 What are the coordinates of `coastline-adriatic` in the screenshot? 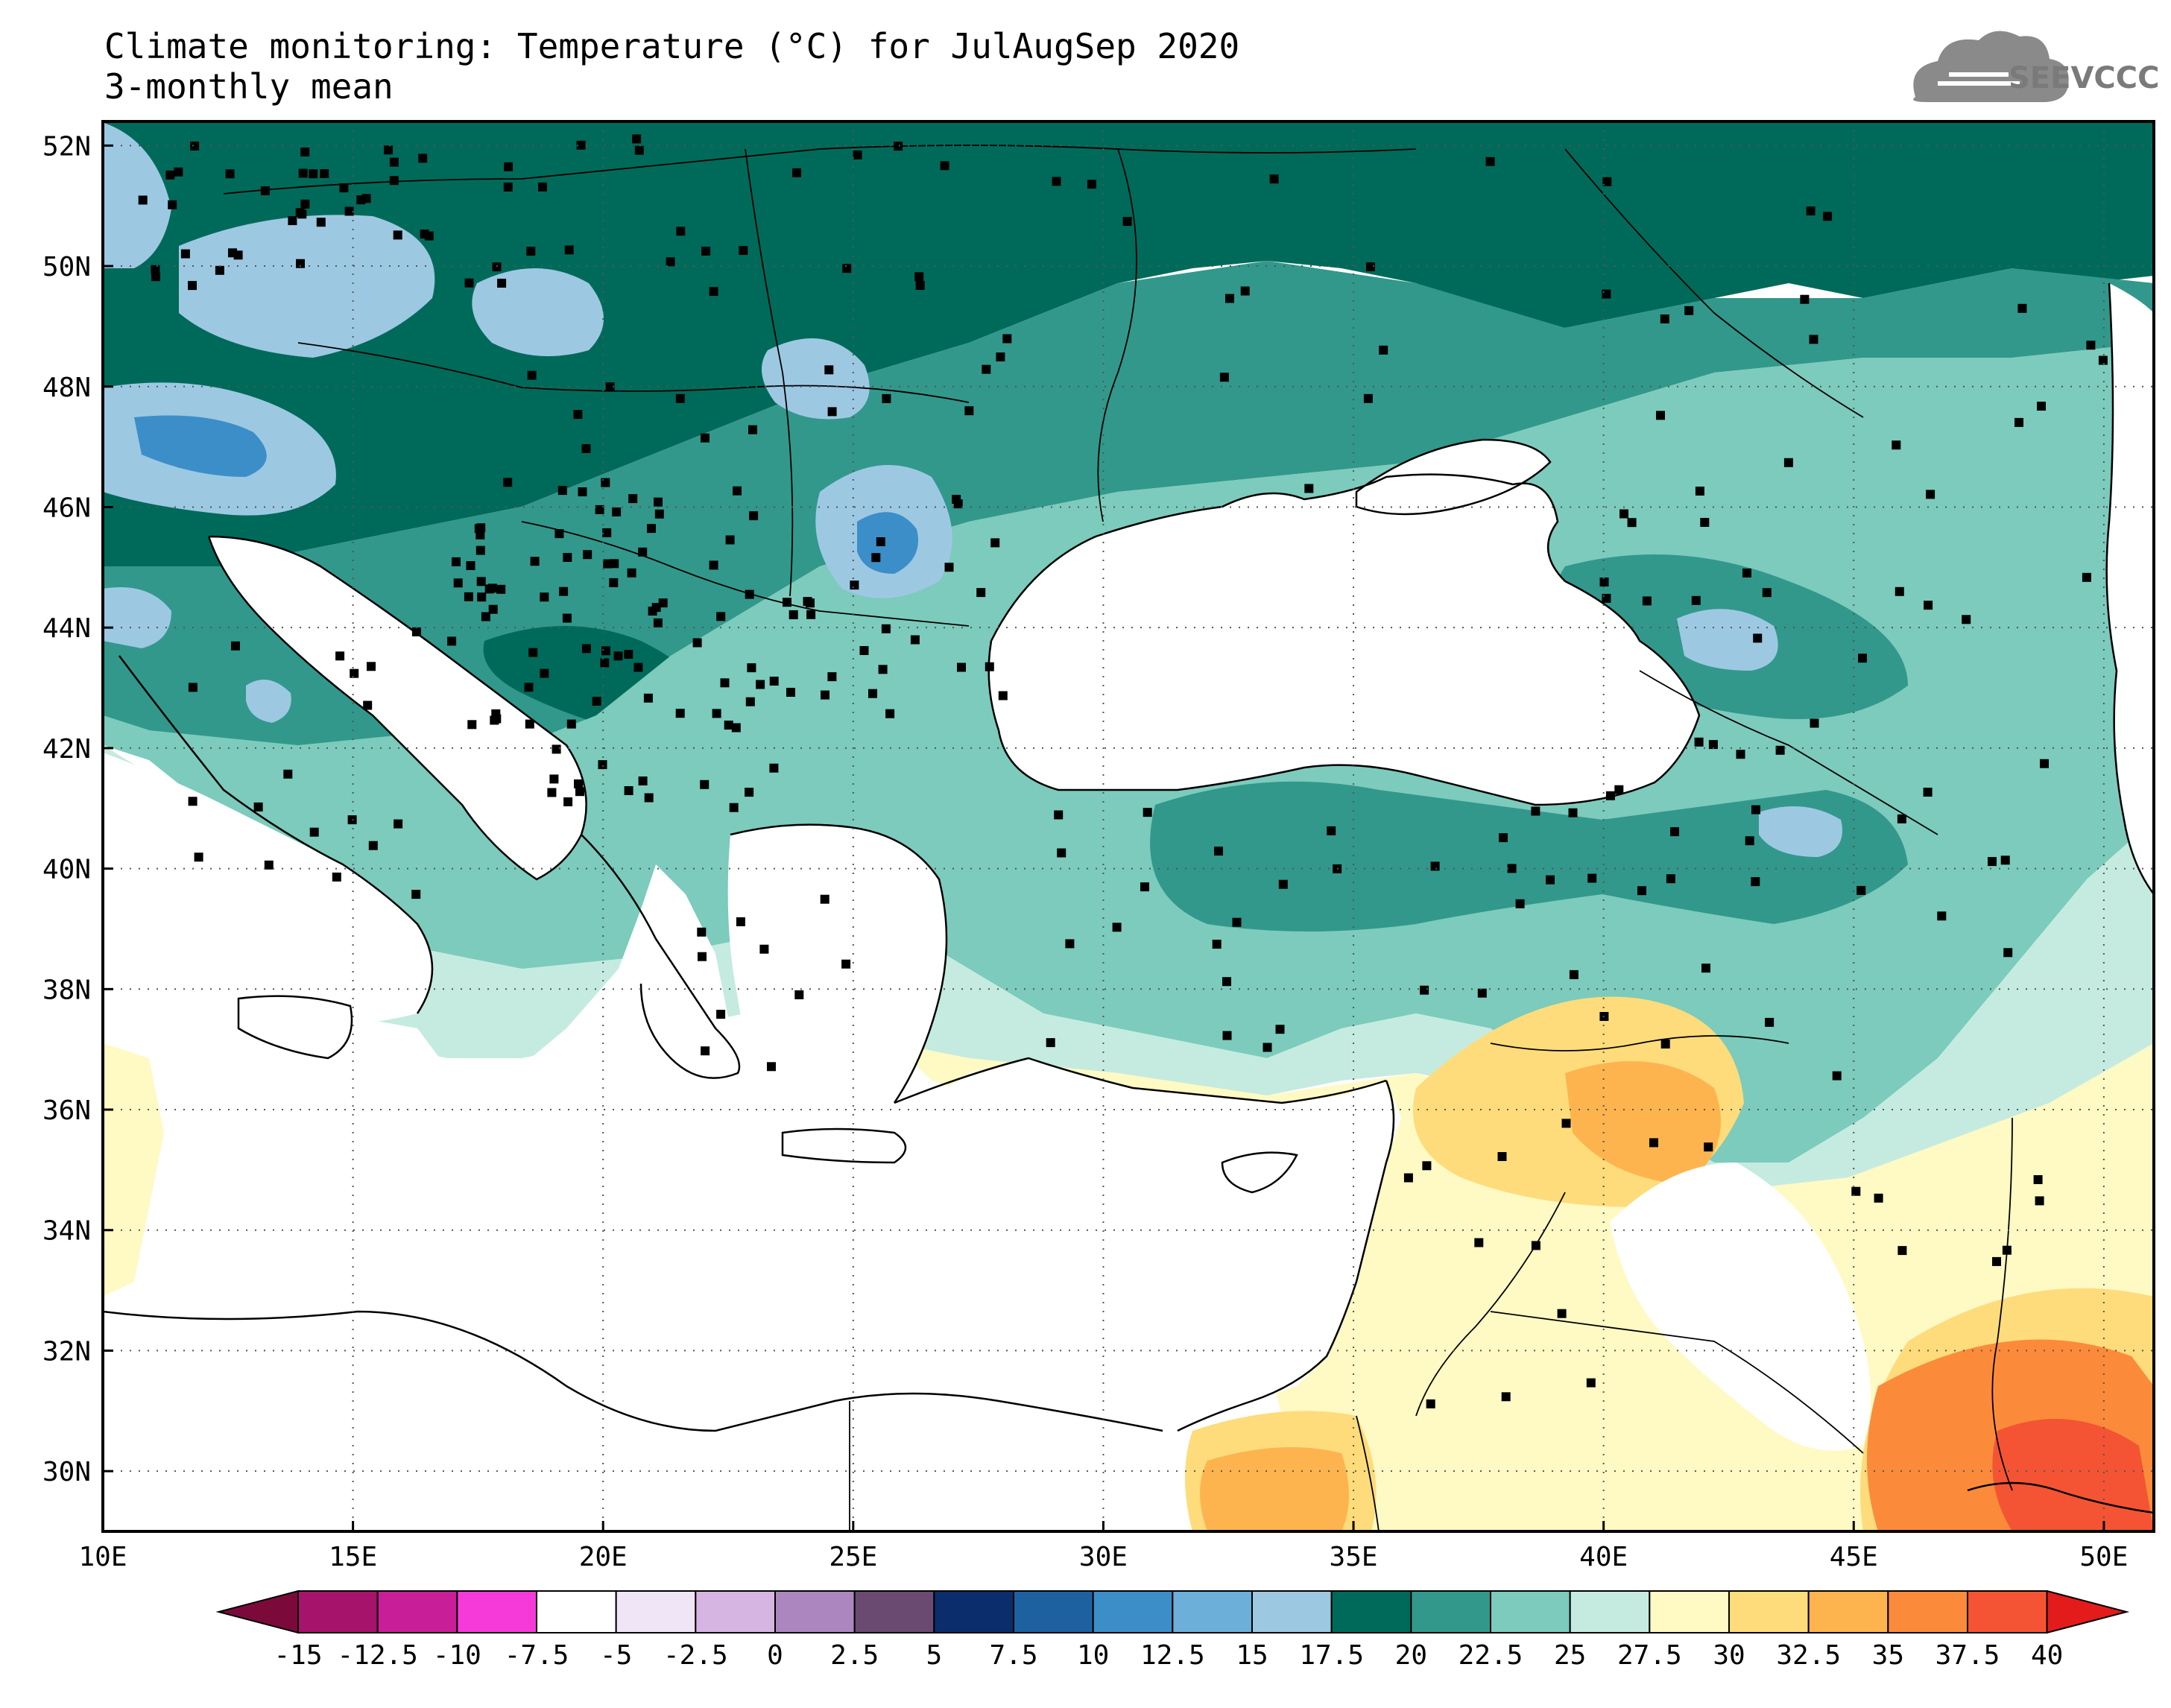 It's located at (397, 708).